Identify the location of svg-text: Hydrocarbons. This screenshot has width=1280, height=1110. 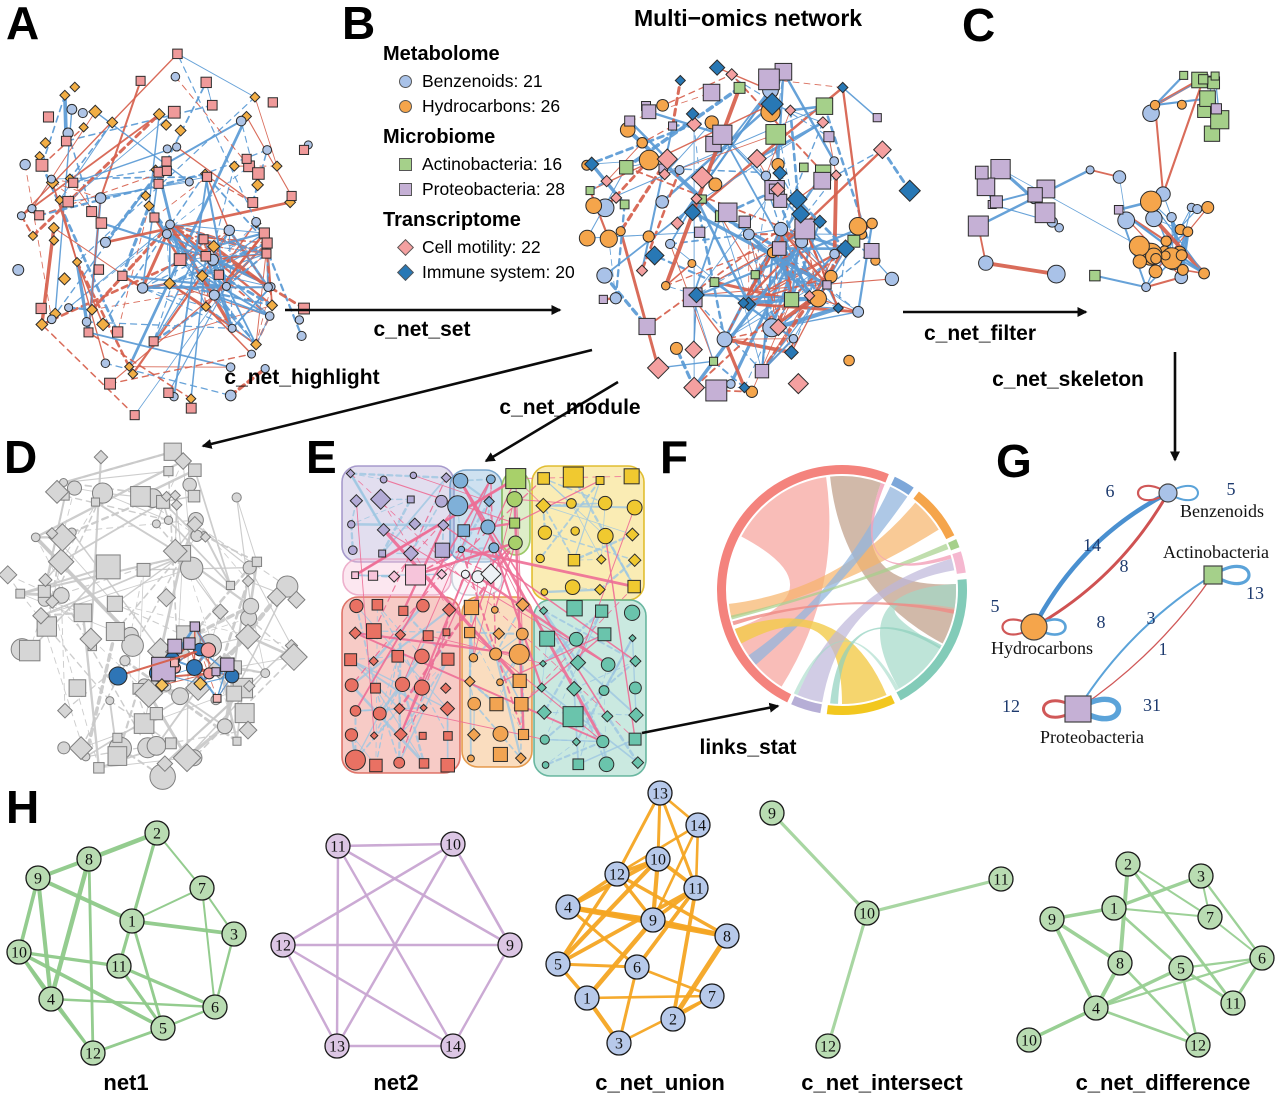
(1042, 648).